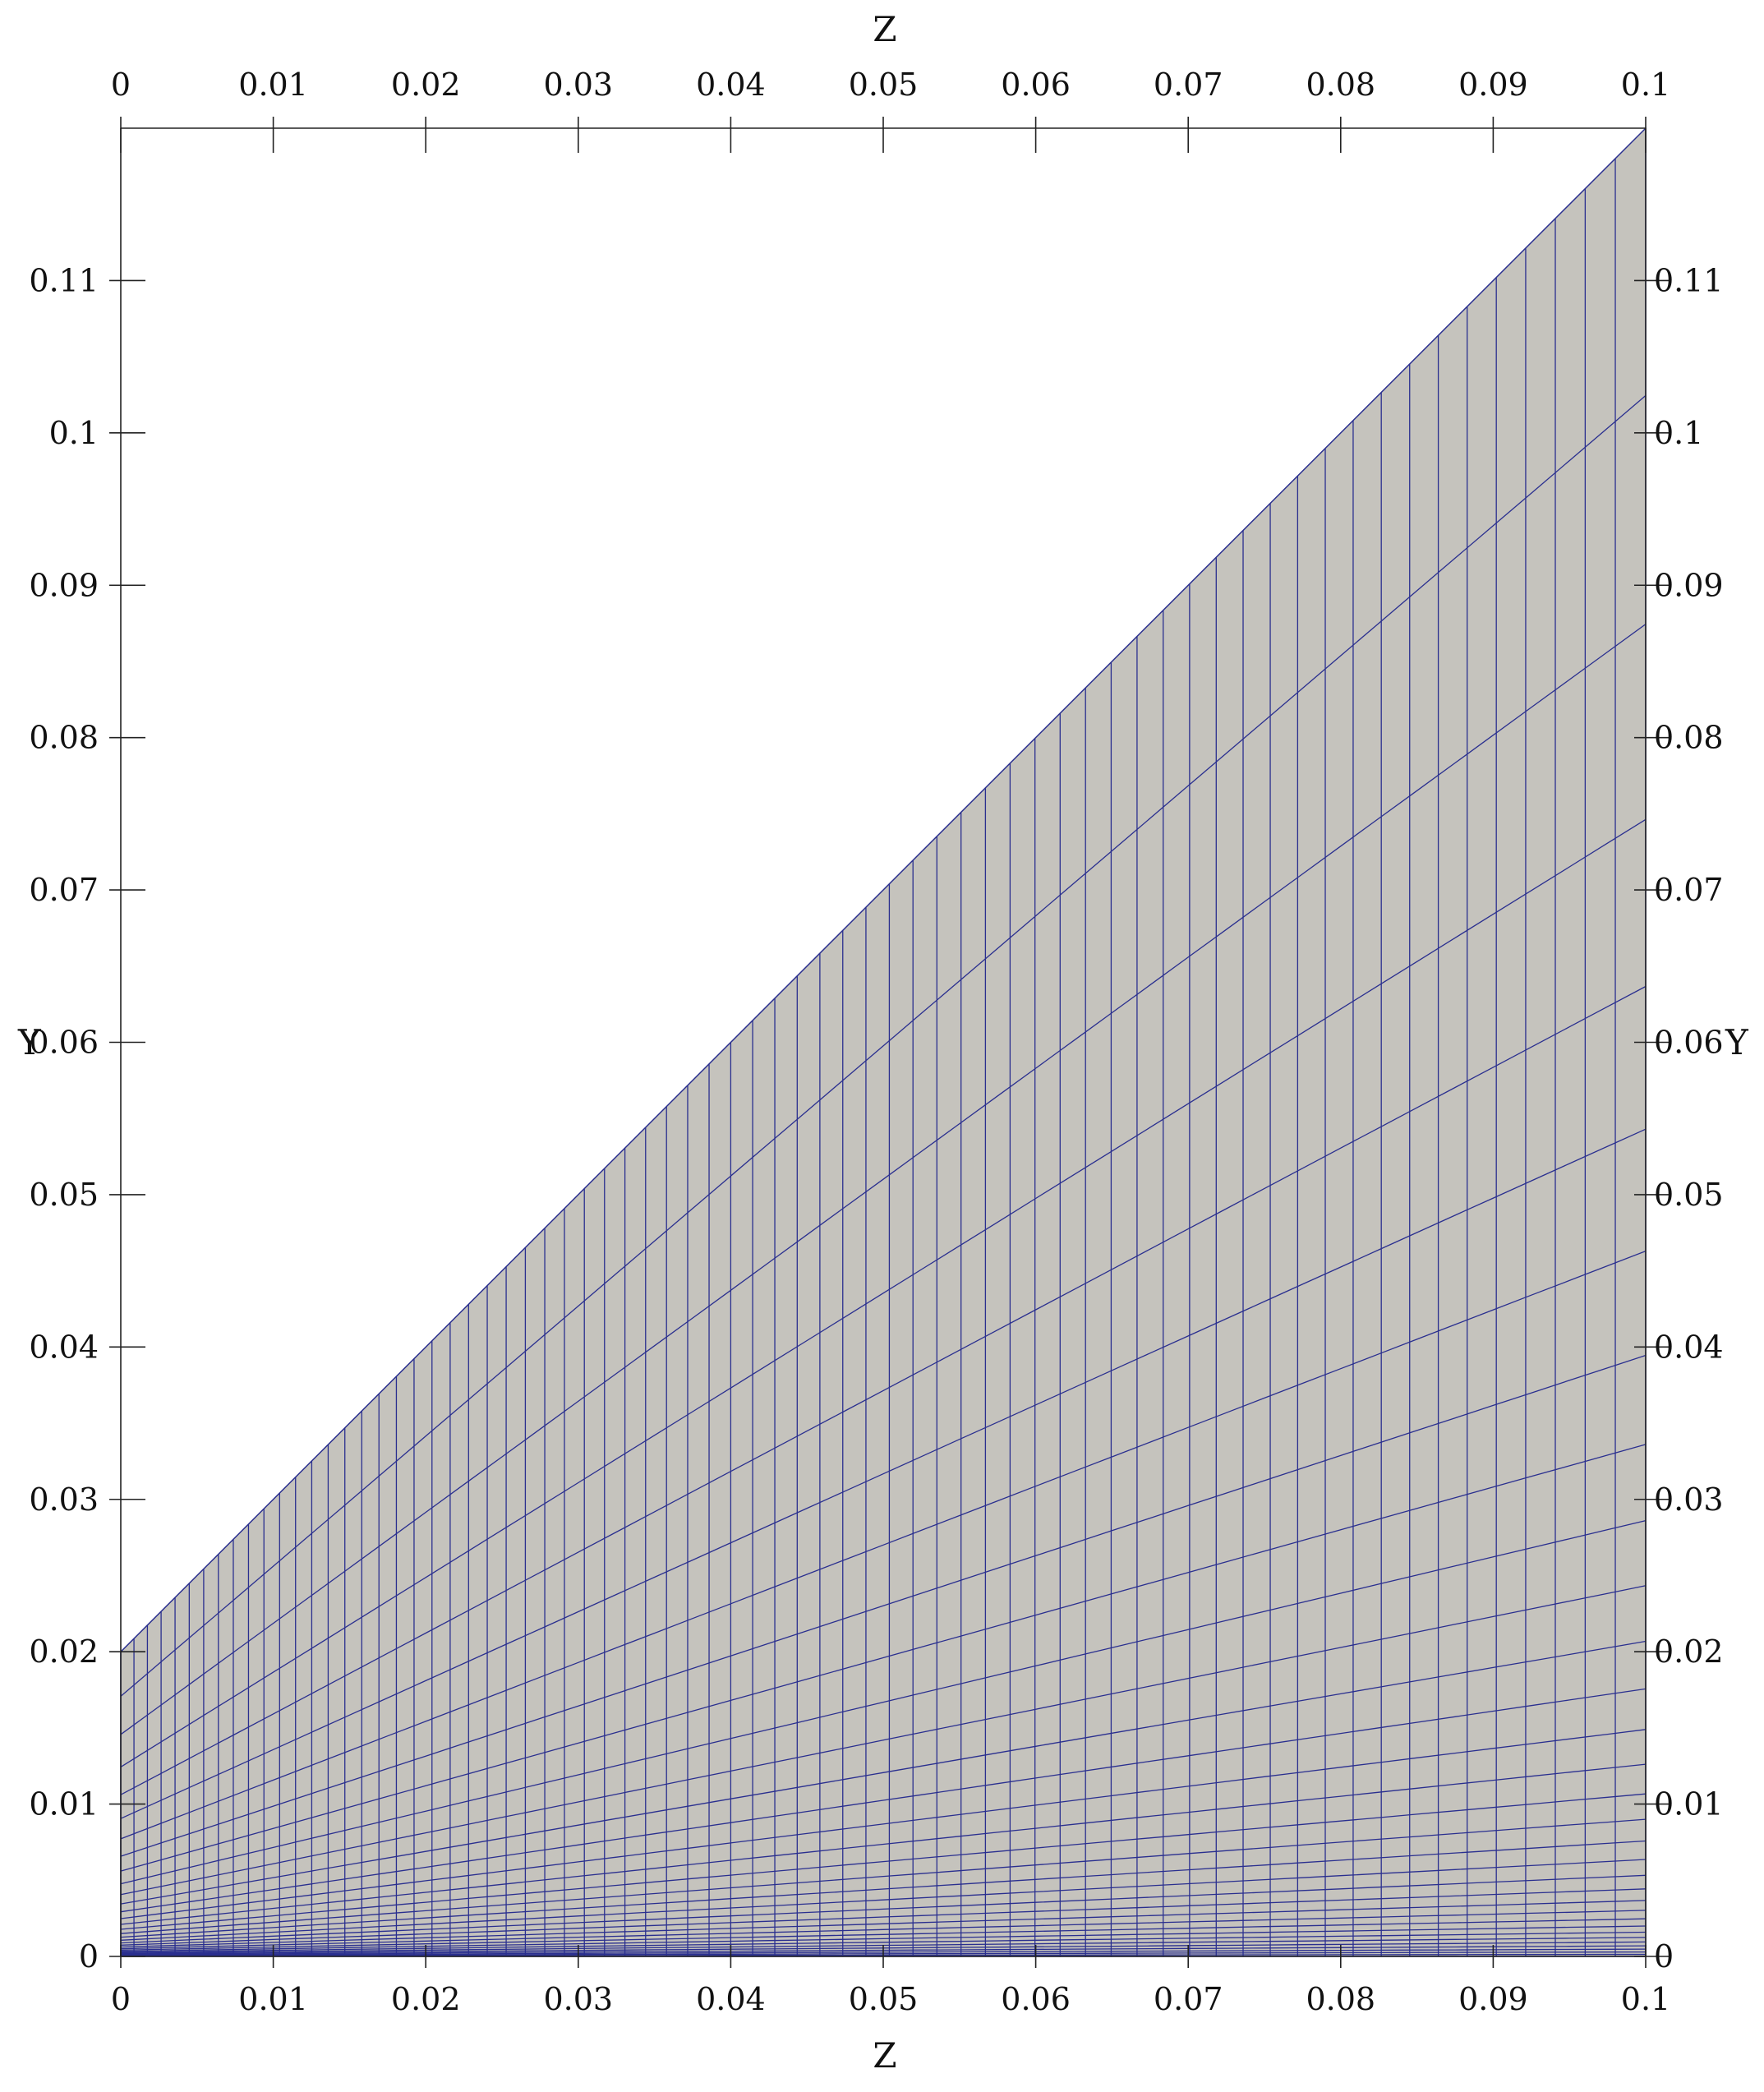 This screenshot has height=2092, width=1764. What do you see at coordinates (121, 85) in the screenshot?
I see `top-x-tick-label: 0` at bounding box center [121, 85].